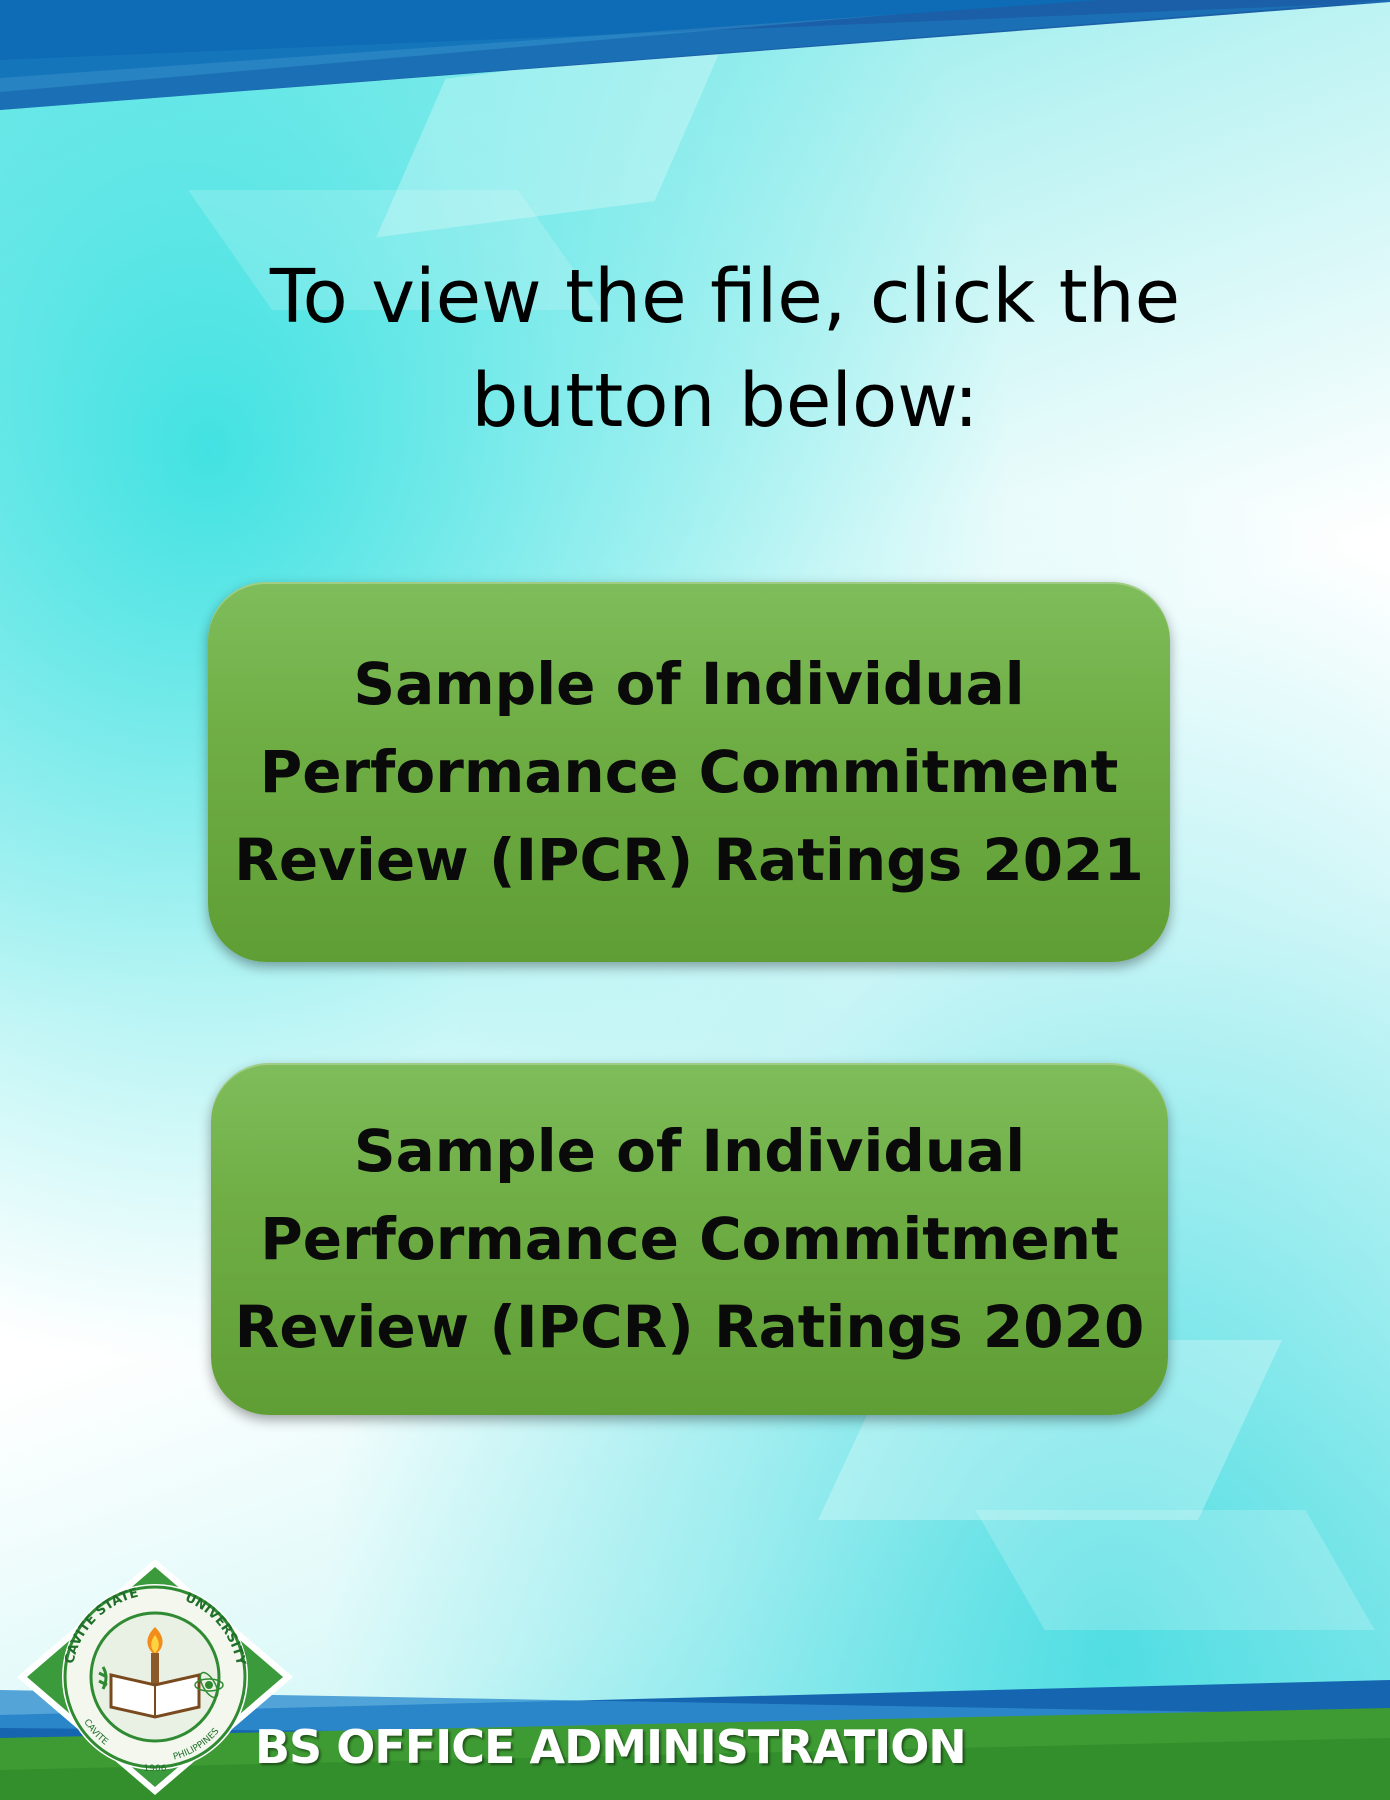  I want to click on instruction-line-1: To view the file, click the, so click(725, 297).